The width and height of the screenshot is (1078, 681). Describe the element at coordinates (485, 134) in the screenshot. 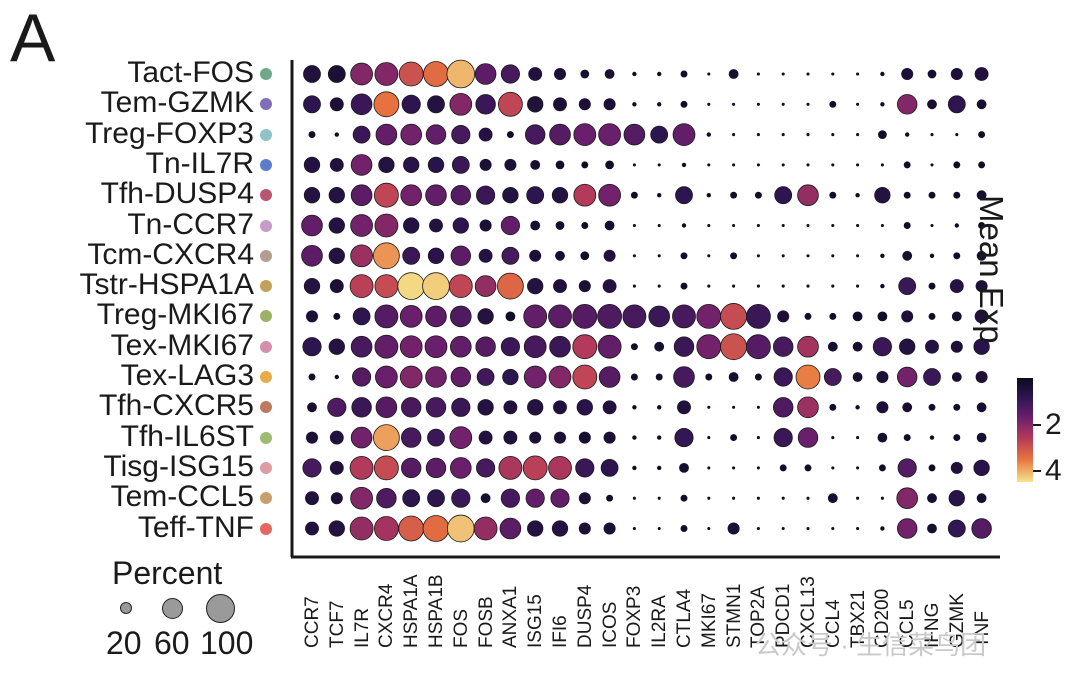

I see `dot-treg-foxp3-fosb` at that location.